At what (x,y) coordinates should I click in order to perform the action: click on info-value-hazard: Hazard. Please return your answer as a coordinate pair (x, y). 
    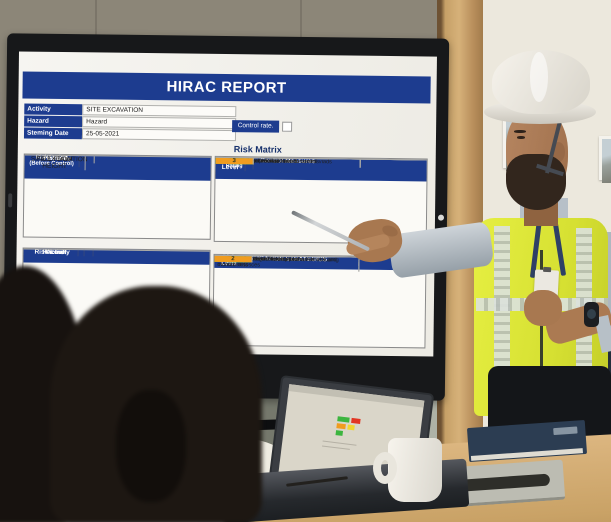
    Looking at the image, I should click on (159, 123).